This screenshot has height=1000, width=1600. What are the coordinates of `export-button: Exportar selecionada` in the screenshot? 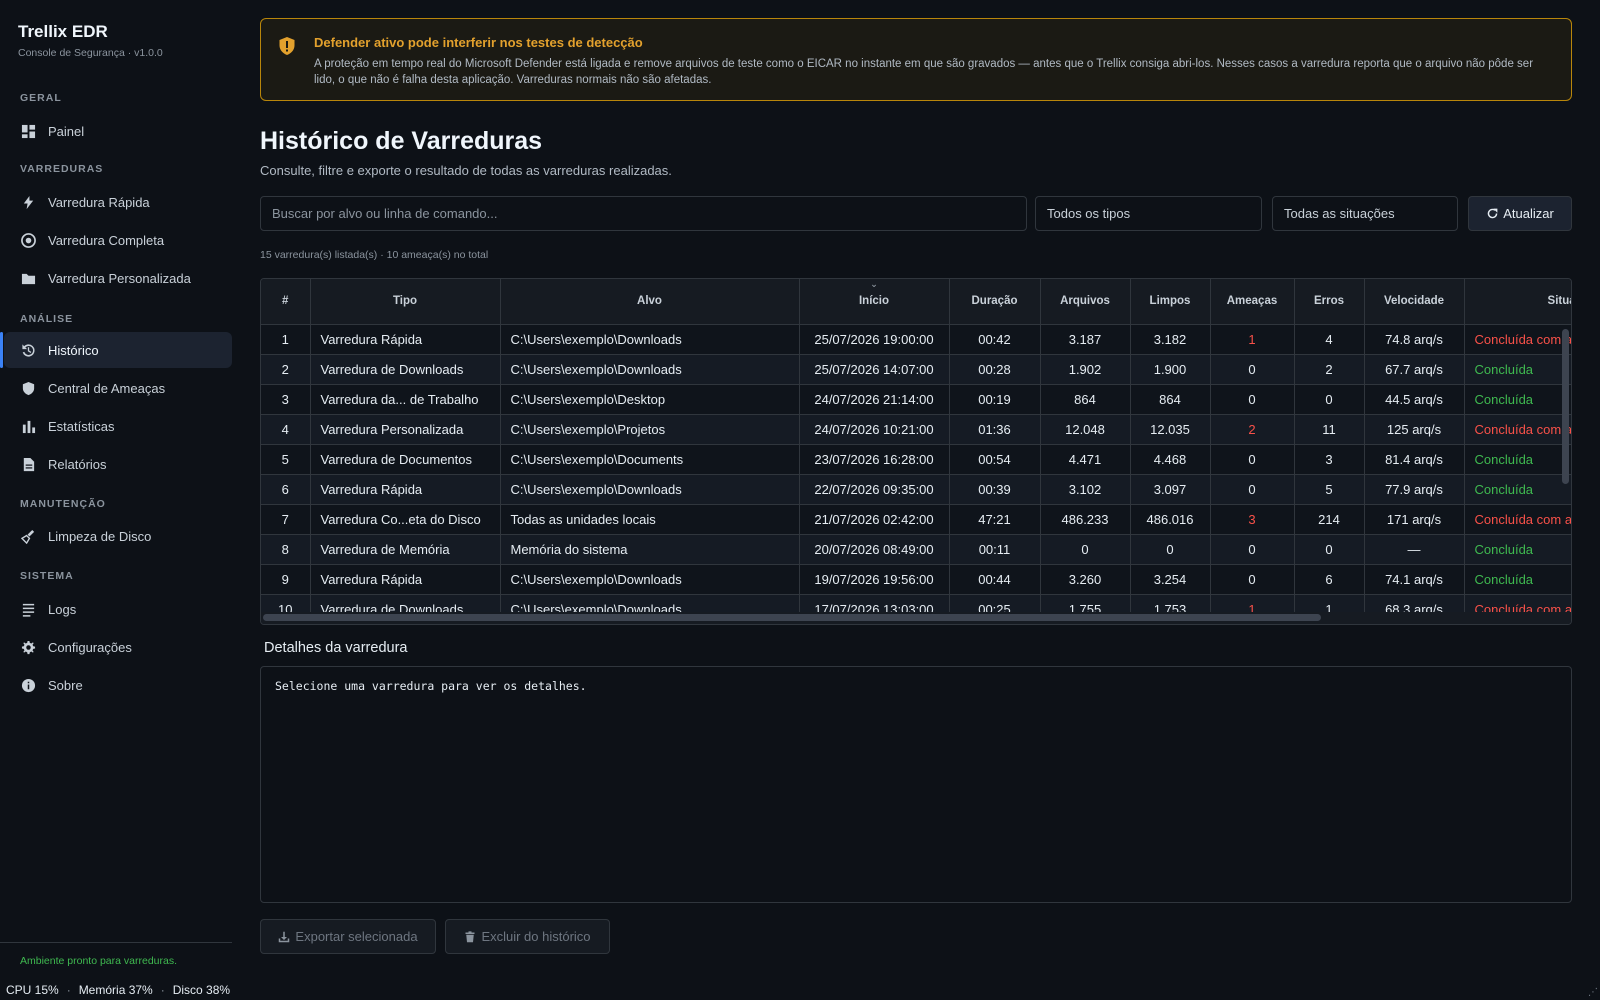 It's located at (348, 936).